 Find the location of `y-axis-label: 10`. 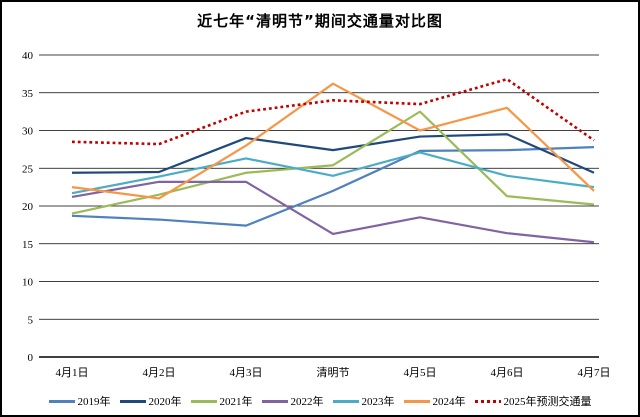

y-axis-label: 10 is located at coordinates (28, 283).